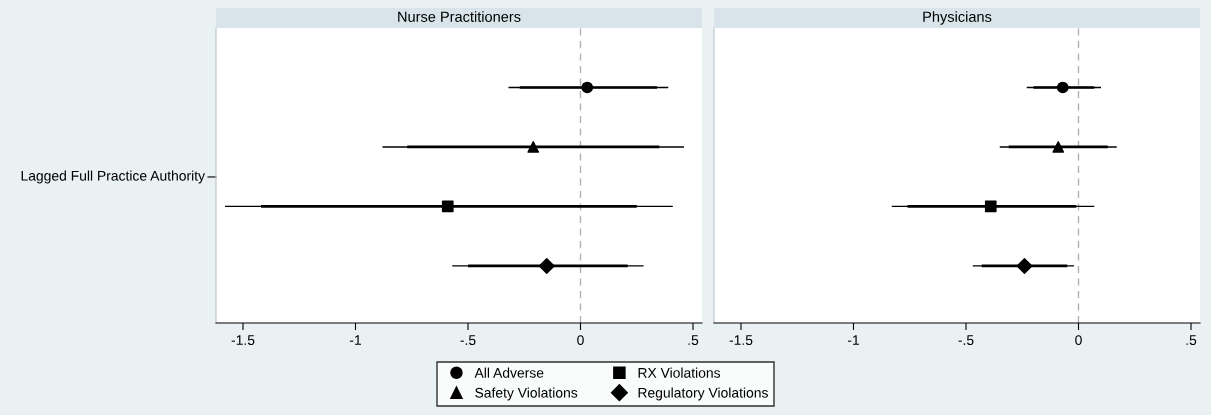 Image resolution: width=1211 pixels, height=415 pixels. Describe the element at coordinates (957, 18) in the screenshot. I see `chart-title: Physicians` at that location.